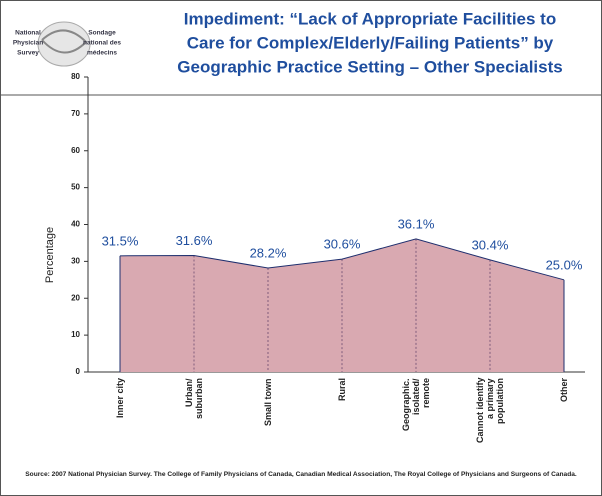  I want to click on logo, so click(64, 44).